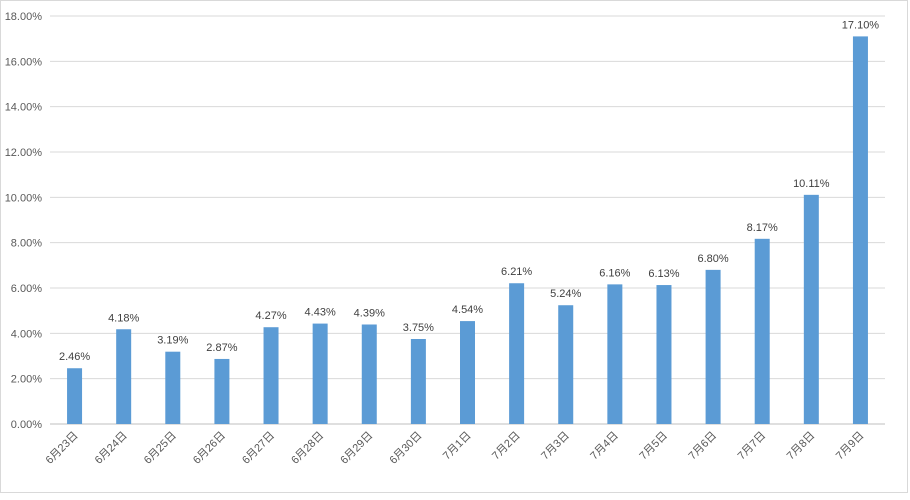  What do you see at coordinates (24, 108) in the screenshot?
I see `y-tick-label: 14.00%` at bounding box center [24, 108].